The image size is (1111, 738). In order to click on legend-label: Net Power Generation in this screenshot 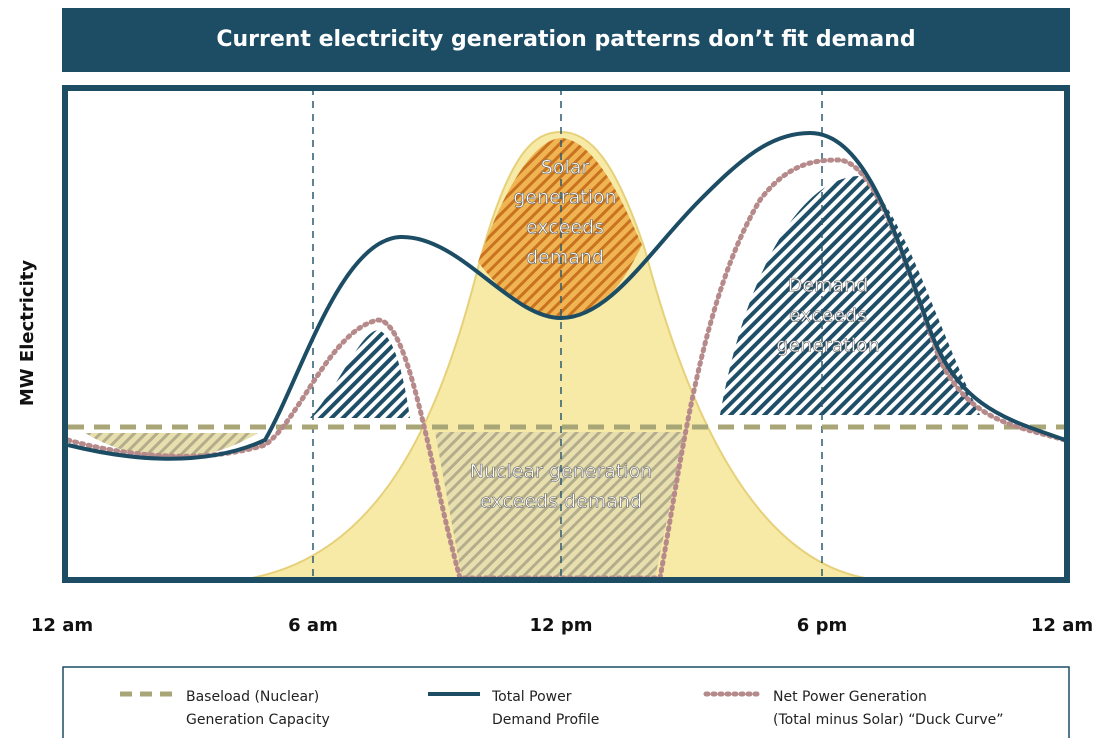, I will do `click(850, 697)`.